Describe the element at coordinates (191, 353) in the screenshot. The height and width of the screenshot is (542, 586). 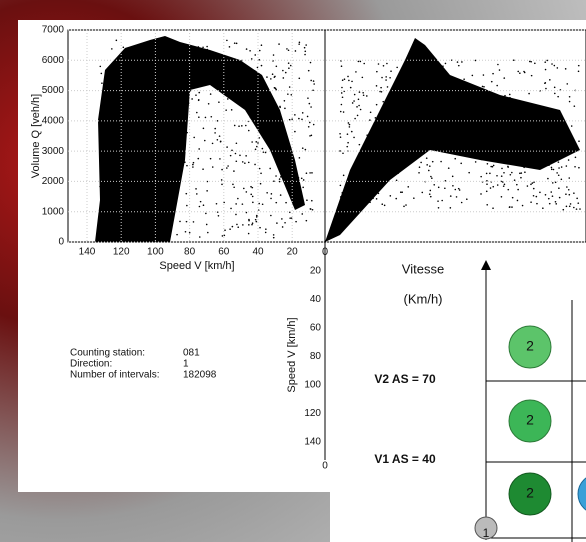
I see `info-value: 081` at that location.